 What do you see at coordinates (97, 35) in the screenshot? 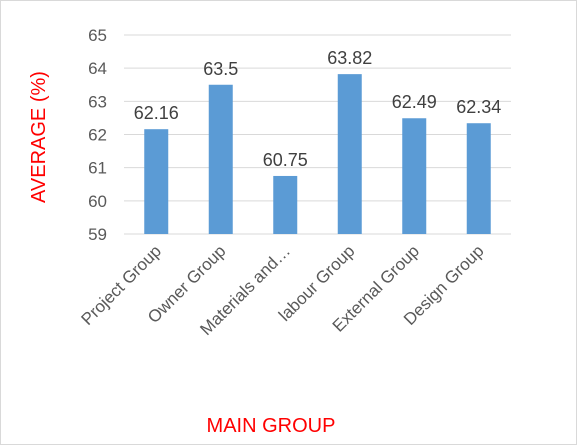
I see `y-tick-label: 65` at bounding box center [97, 35].